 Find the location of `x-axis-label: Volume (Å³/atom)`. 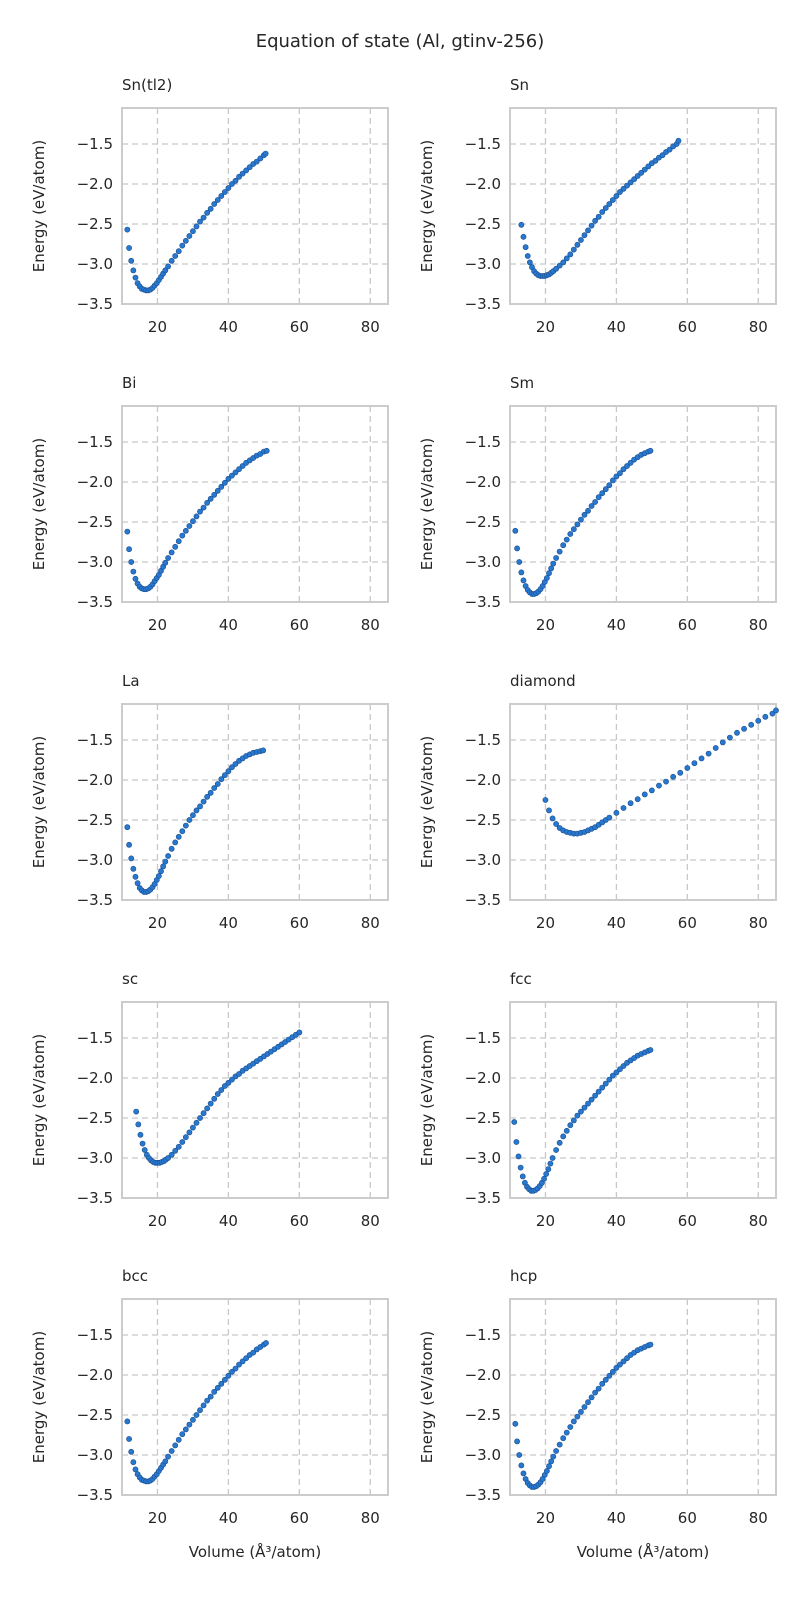

x-axis-label: Volume (Å³/atom) is located at coordinates (643, 1551).